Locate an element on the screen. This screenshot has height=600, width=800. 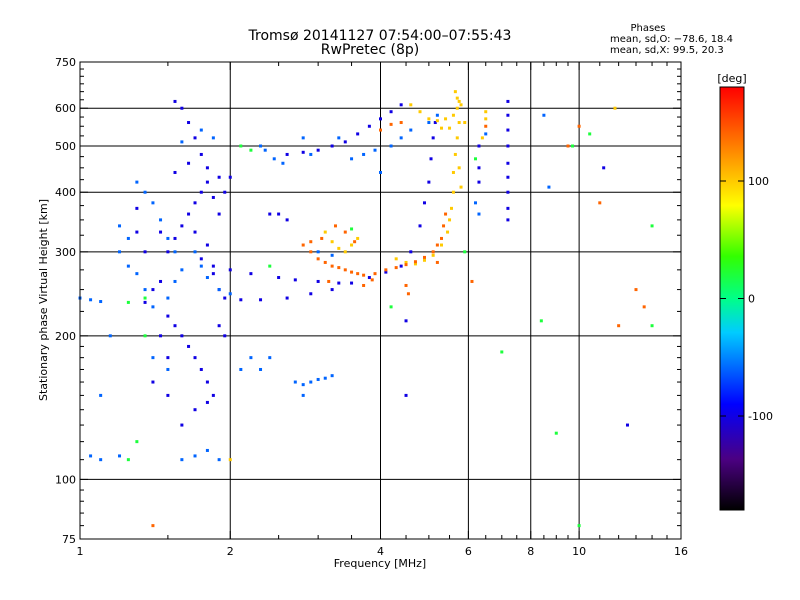
colorbar-tick-label: 0 is located at coordinates (751, 299).